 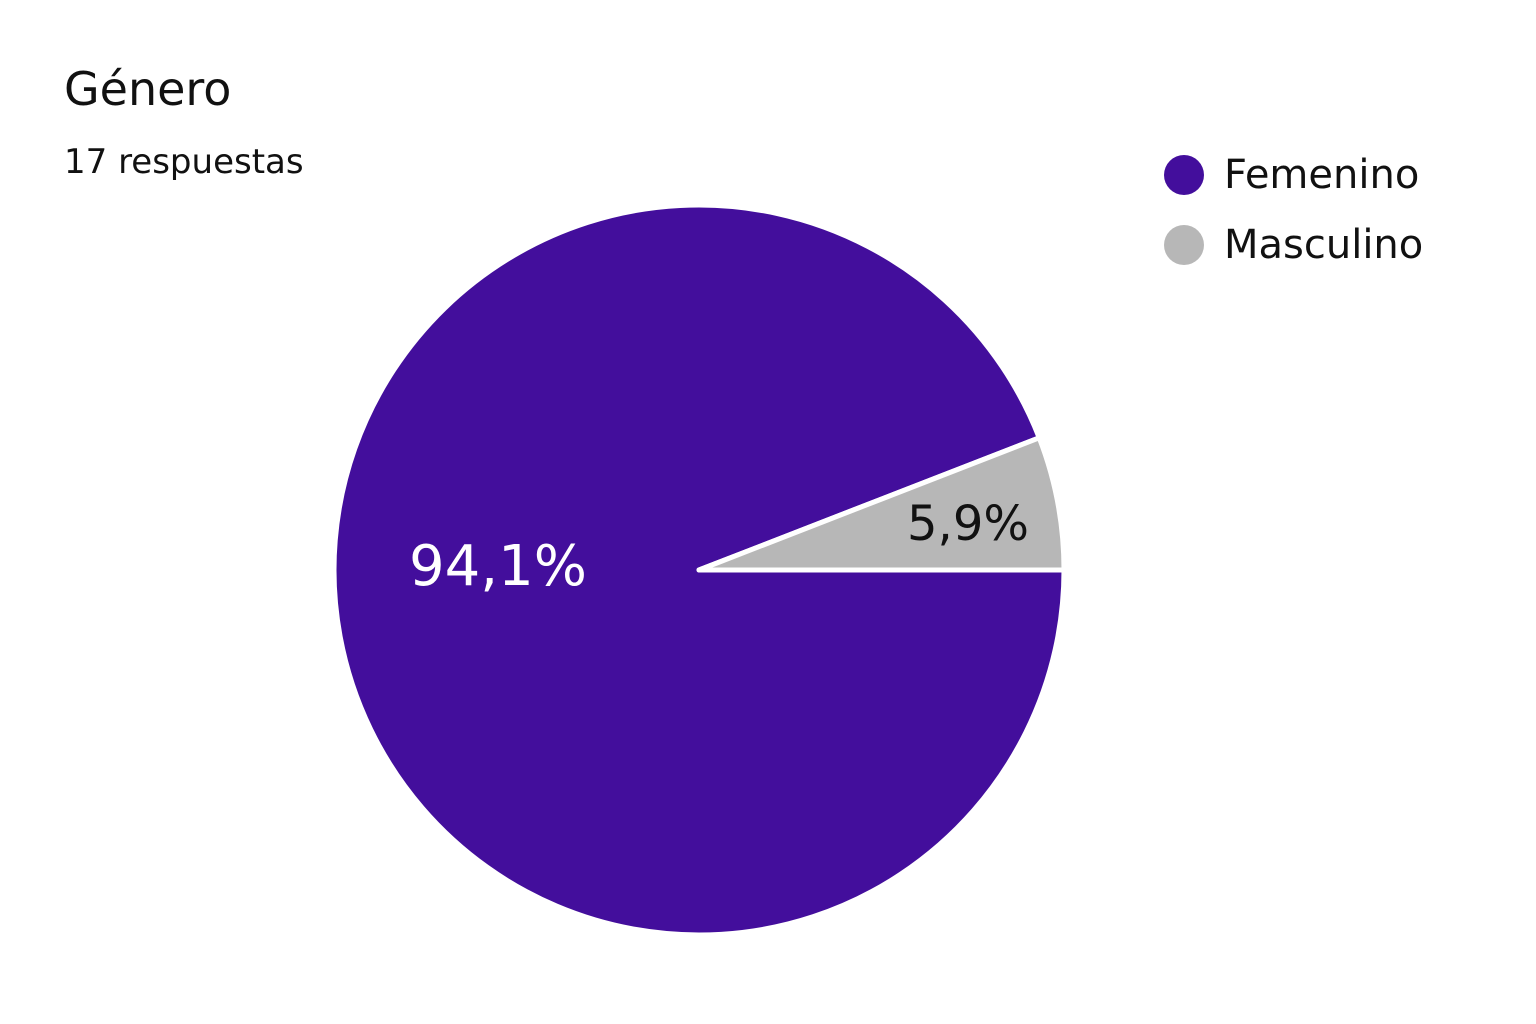 What do you see at coordinates (184, 162) in the screenshot?
I see `response-count: 17 respuestas` at bounding box center [184, 162].